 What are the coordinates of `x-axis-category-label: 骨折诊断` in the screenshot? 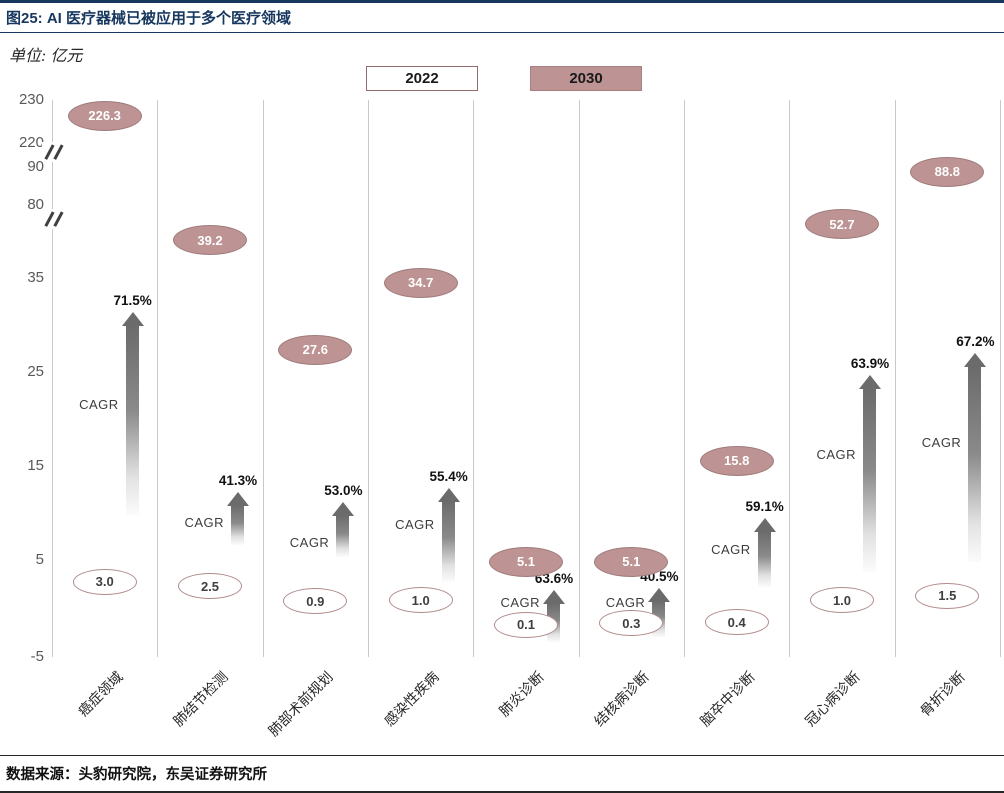 It's located at (943, 694).